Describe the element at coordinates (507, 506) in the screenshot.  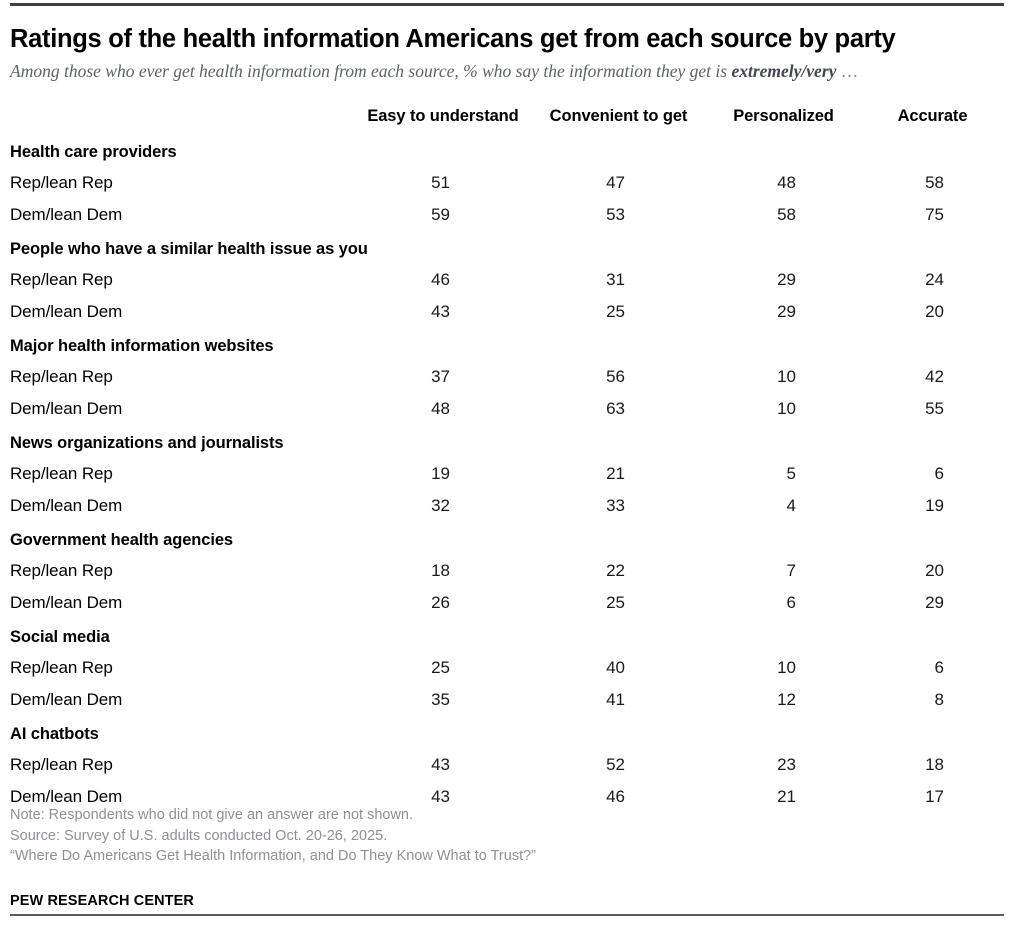
I see `table-row: Dem/lean Dem 32 33 4 19` at that location.